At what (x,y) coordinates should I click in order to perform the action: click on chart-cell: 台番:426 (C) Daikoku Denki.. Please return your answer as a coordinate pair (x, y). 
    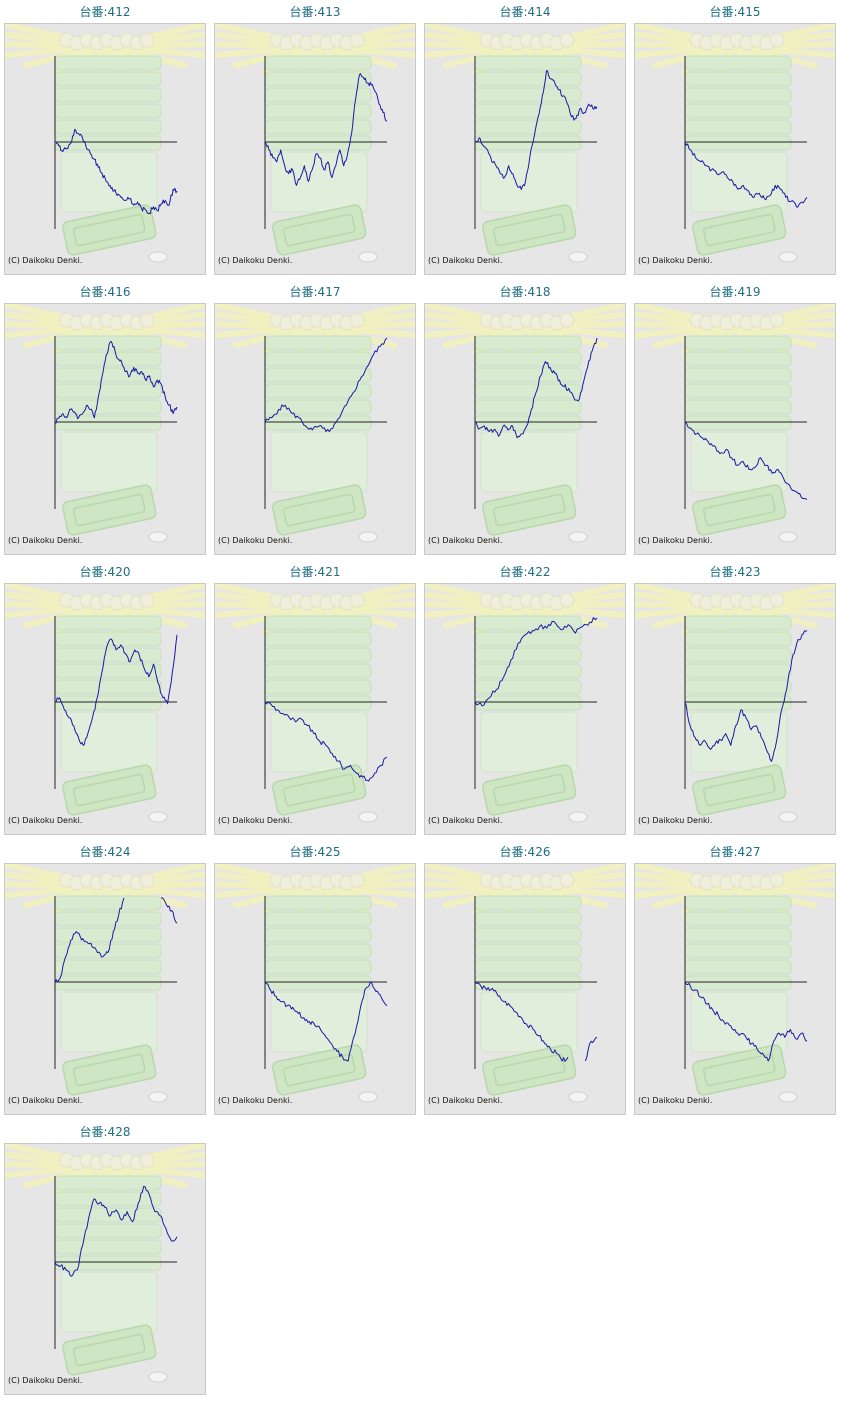
    Looking at the image, I should click on (525, 980).